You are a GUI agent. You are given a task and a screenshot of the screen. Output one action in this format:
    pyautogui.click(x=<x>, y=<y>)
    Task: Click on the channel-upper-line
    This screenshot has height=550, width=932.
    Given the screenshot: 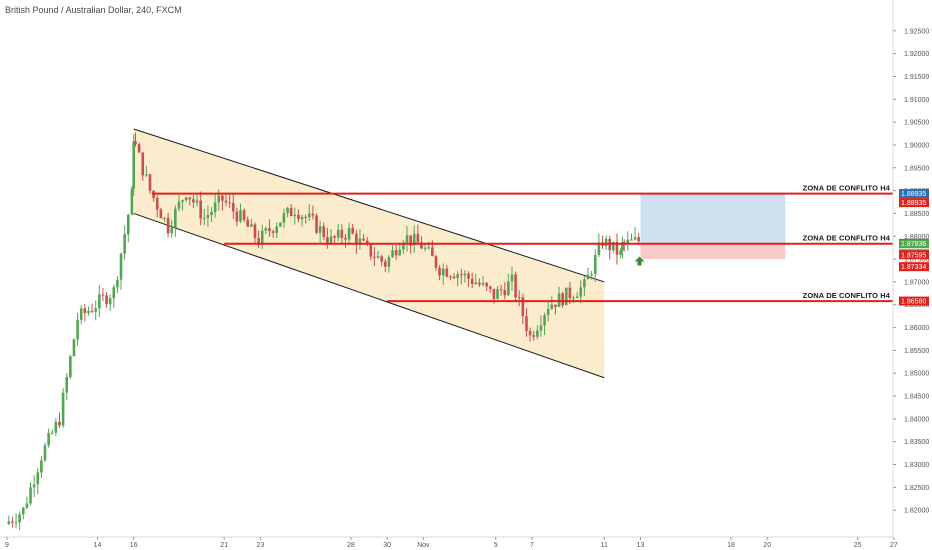 What is the action you would take?
    pyautogui.click(x=369, y=205)
    